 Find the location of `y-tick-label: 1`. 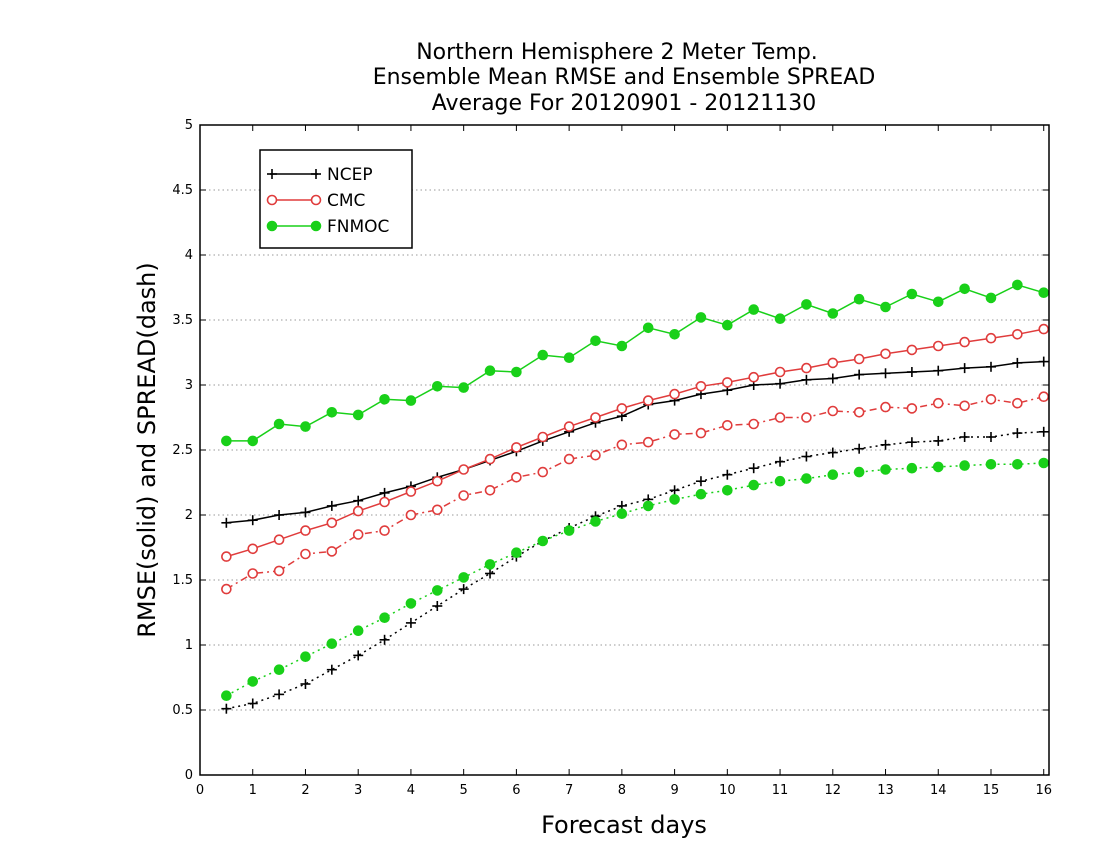

y-tick-label: 1 is located at coordinates (189, 645).